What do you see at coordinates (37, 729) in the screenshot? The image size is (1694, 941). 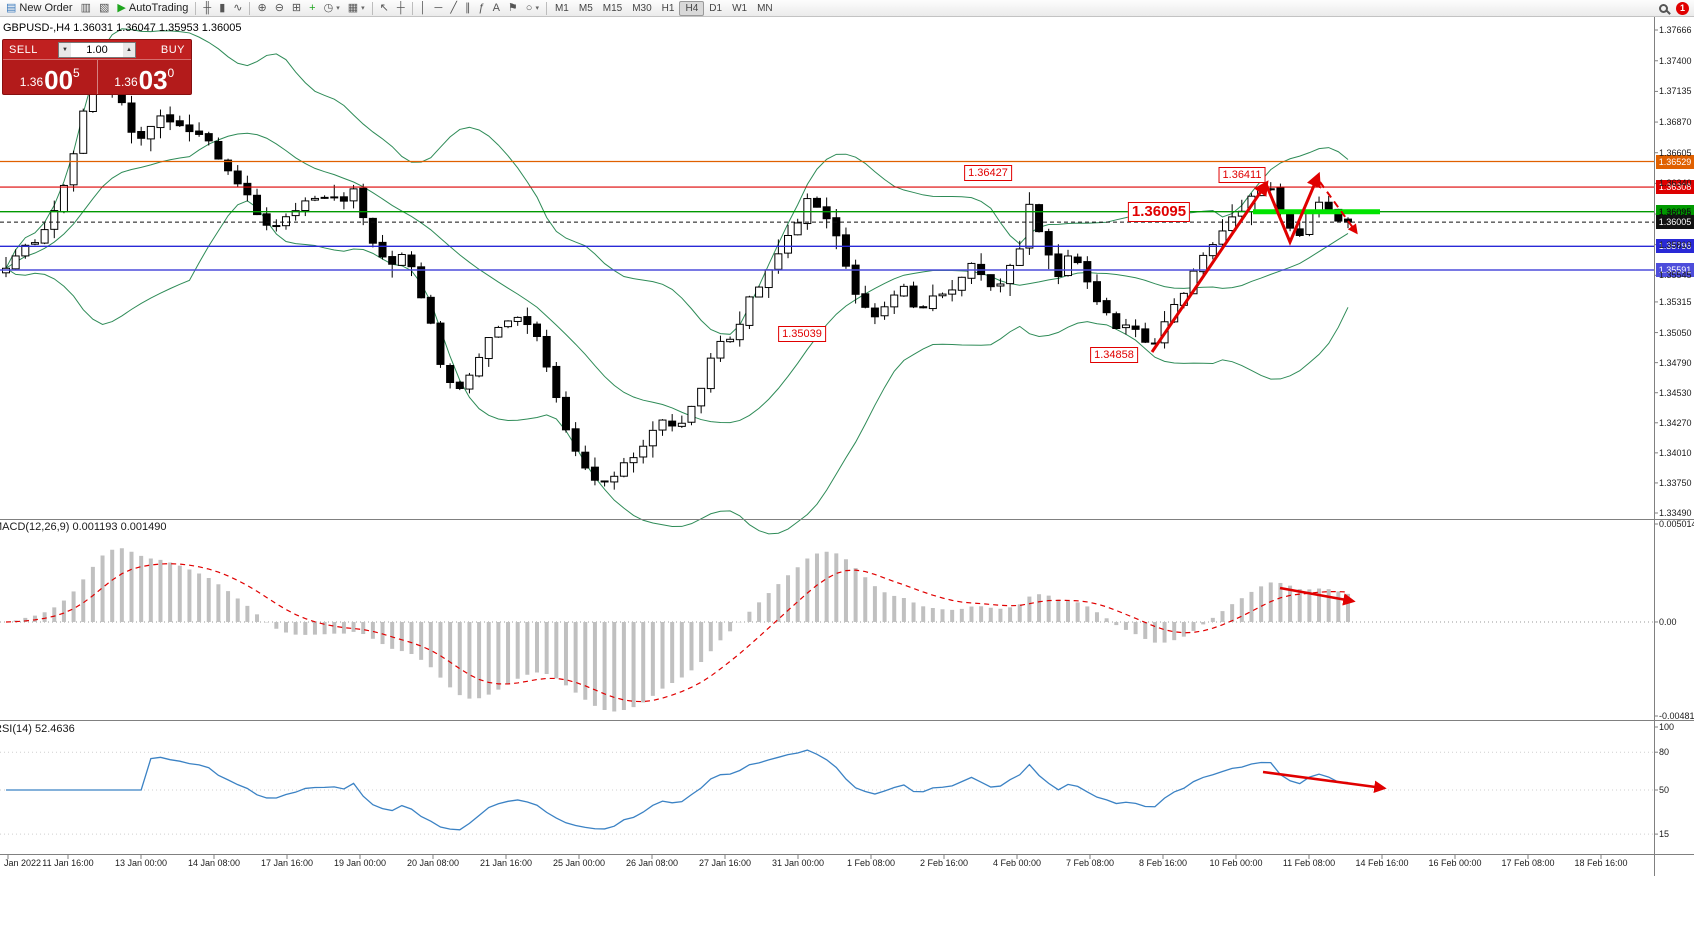 I see `rsi-indicator-label: RSI(14) 52.4636` at bounding box center [37, 729].